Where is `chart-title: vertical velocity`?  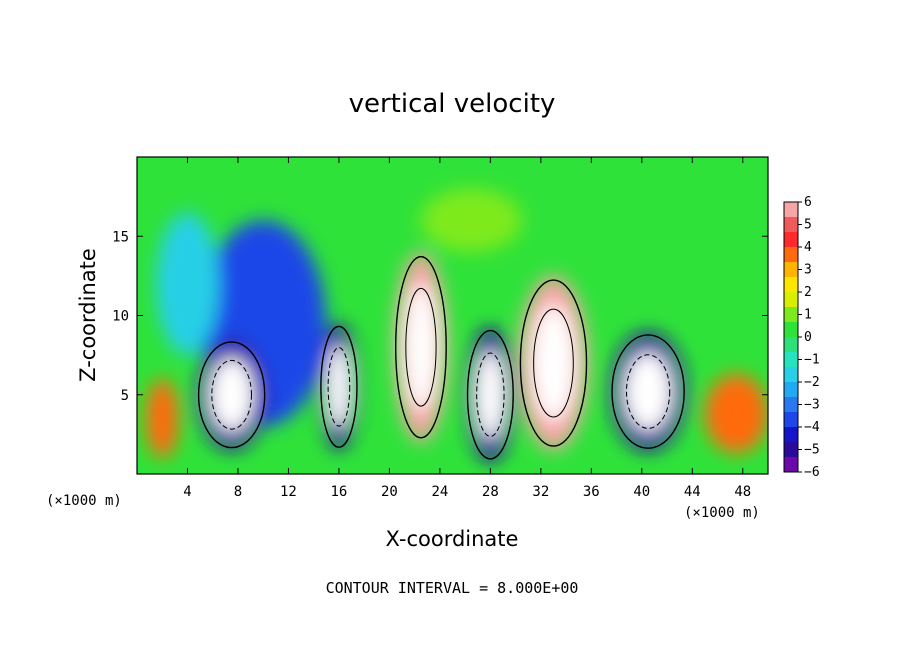
chart-title: vertical velocity is located at coordinates (452, 104).